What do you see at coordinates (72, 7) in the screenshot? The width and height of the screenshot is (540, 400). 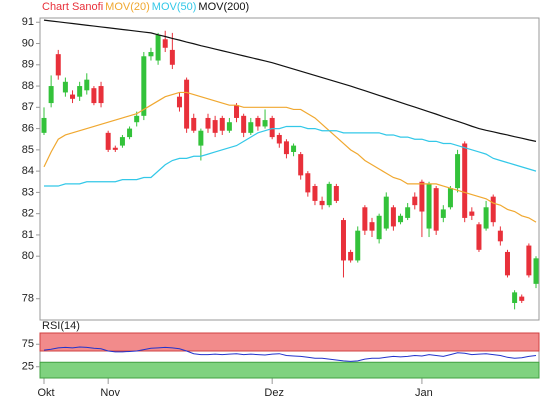 I see `chart-title: Chart Sanofi` at bounding box center [72, 7].